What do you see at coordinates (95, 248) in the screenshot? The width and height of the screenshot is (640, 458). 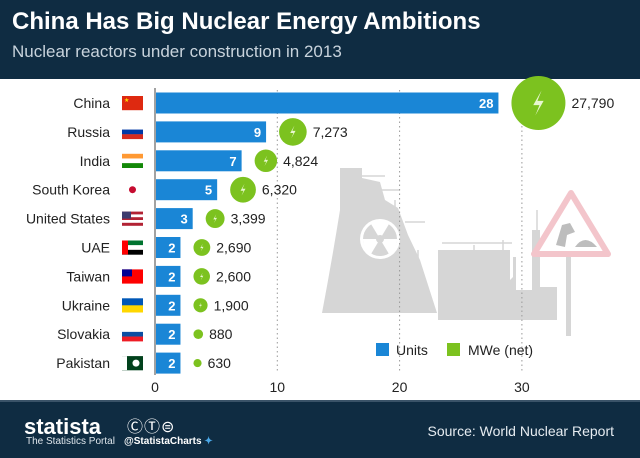 I see `category-label: UAE` at bounding box center [95, 248].